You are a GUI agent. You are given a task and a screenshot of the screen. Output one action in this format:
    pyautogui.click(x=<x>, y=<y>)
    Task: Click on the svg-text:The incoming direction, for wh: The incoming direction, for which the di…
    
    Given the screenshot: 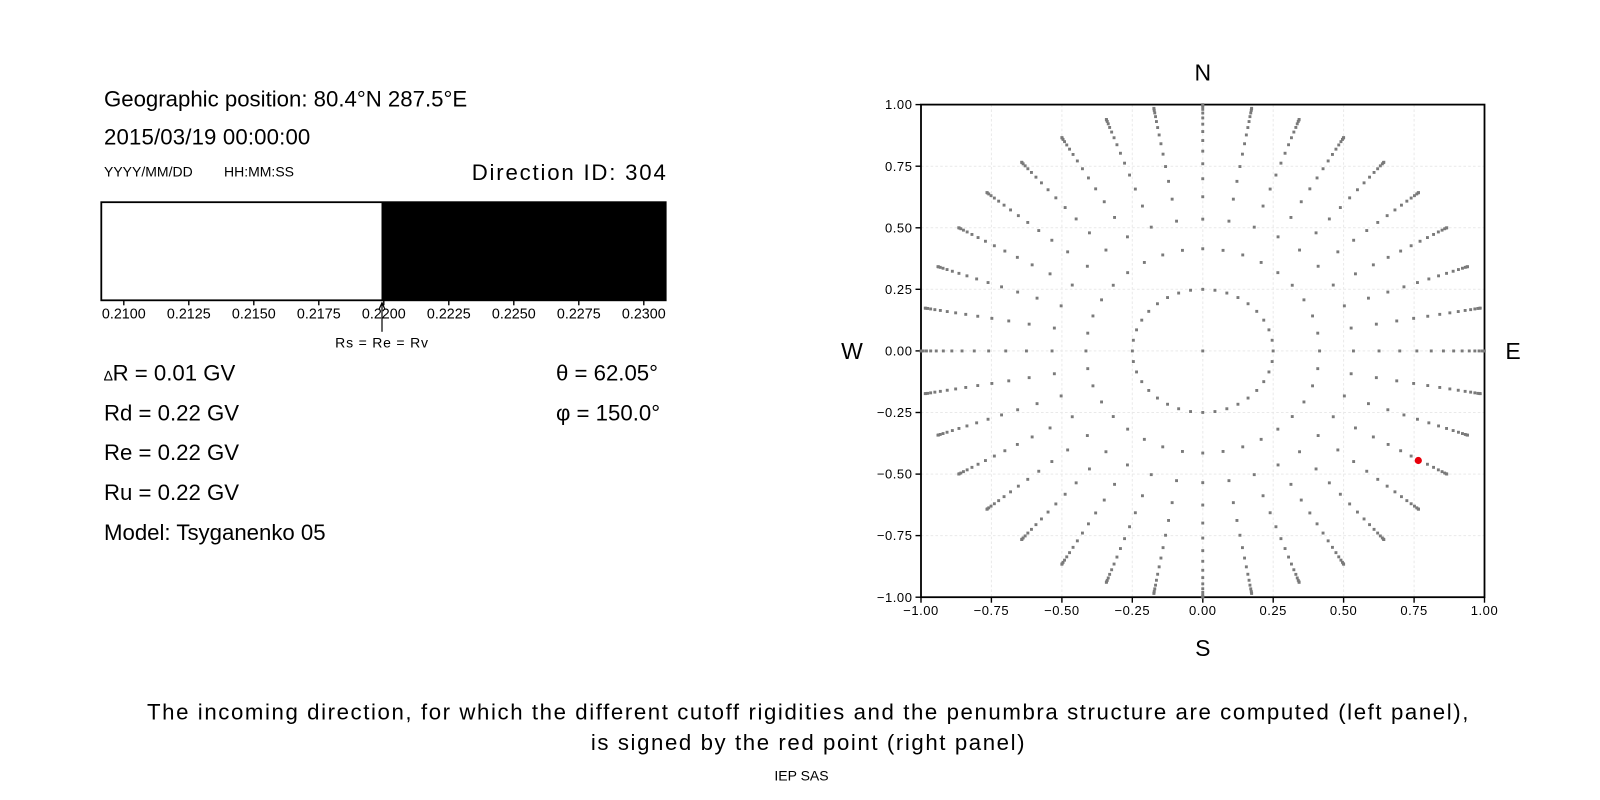 What is the action you would take?
    pyautogui.click(x=808, y=712)
    